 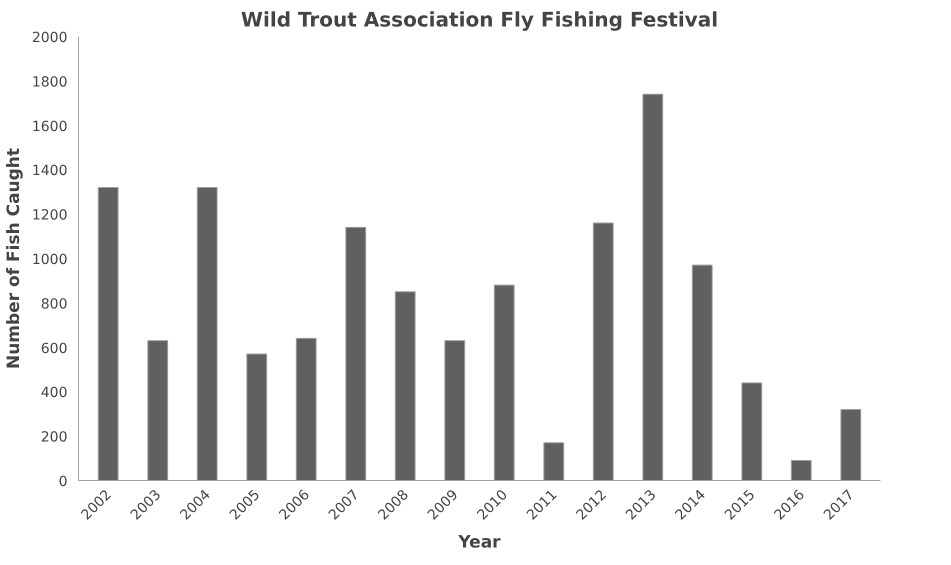 What do you see at coordinates (479, 542) in the screenshot?
I see `x-axis-title: Year` at bounding box center [479, 542].